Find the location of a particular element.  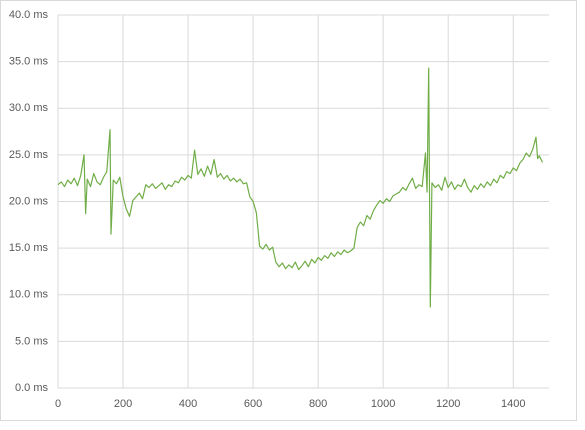

y-tick-label: 35.0 ms is located at coordinates (29, 62).